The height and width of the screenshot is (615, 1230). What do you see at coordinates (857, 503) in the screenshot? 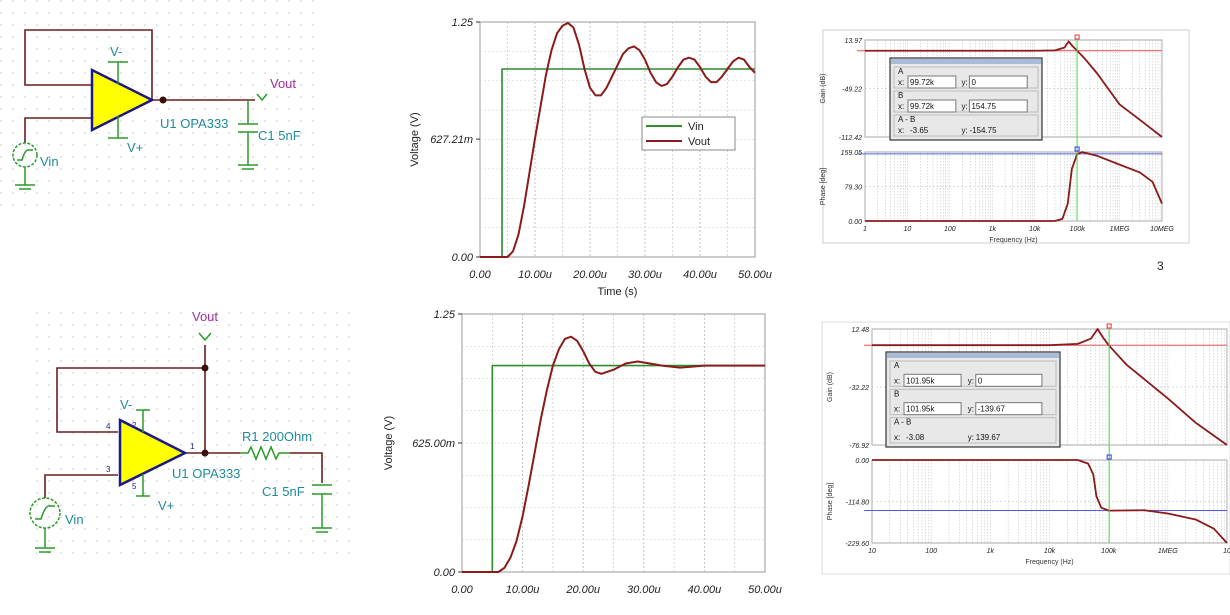
I see `y-tick-label: -114.80` at bounding box center [857, 503].